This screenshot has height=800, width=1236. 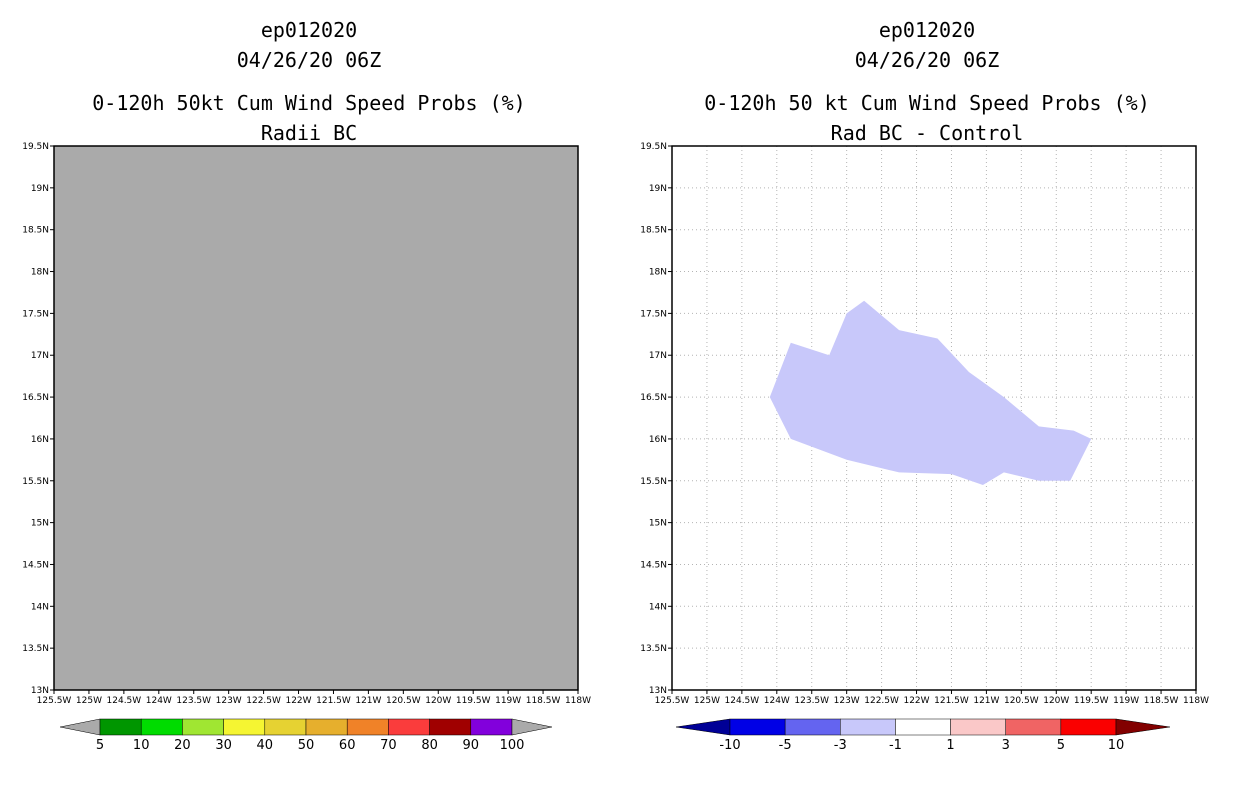 What do you see at coordinates (306, 745) in the screenshot?
I see `colorbar-label: 50` at bounding box center [306, 745].